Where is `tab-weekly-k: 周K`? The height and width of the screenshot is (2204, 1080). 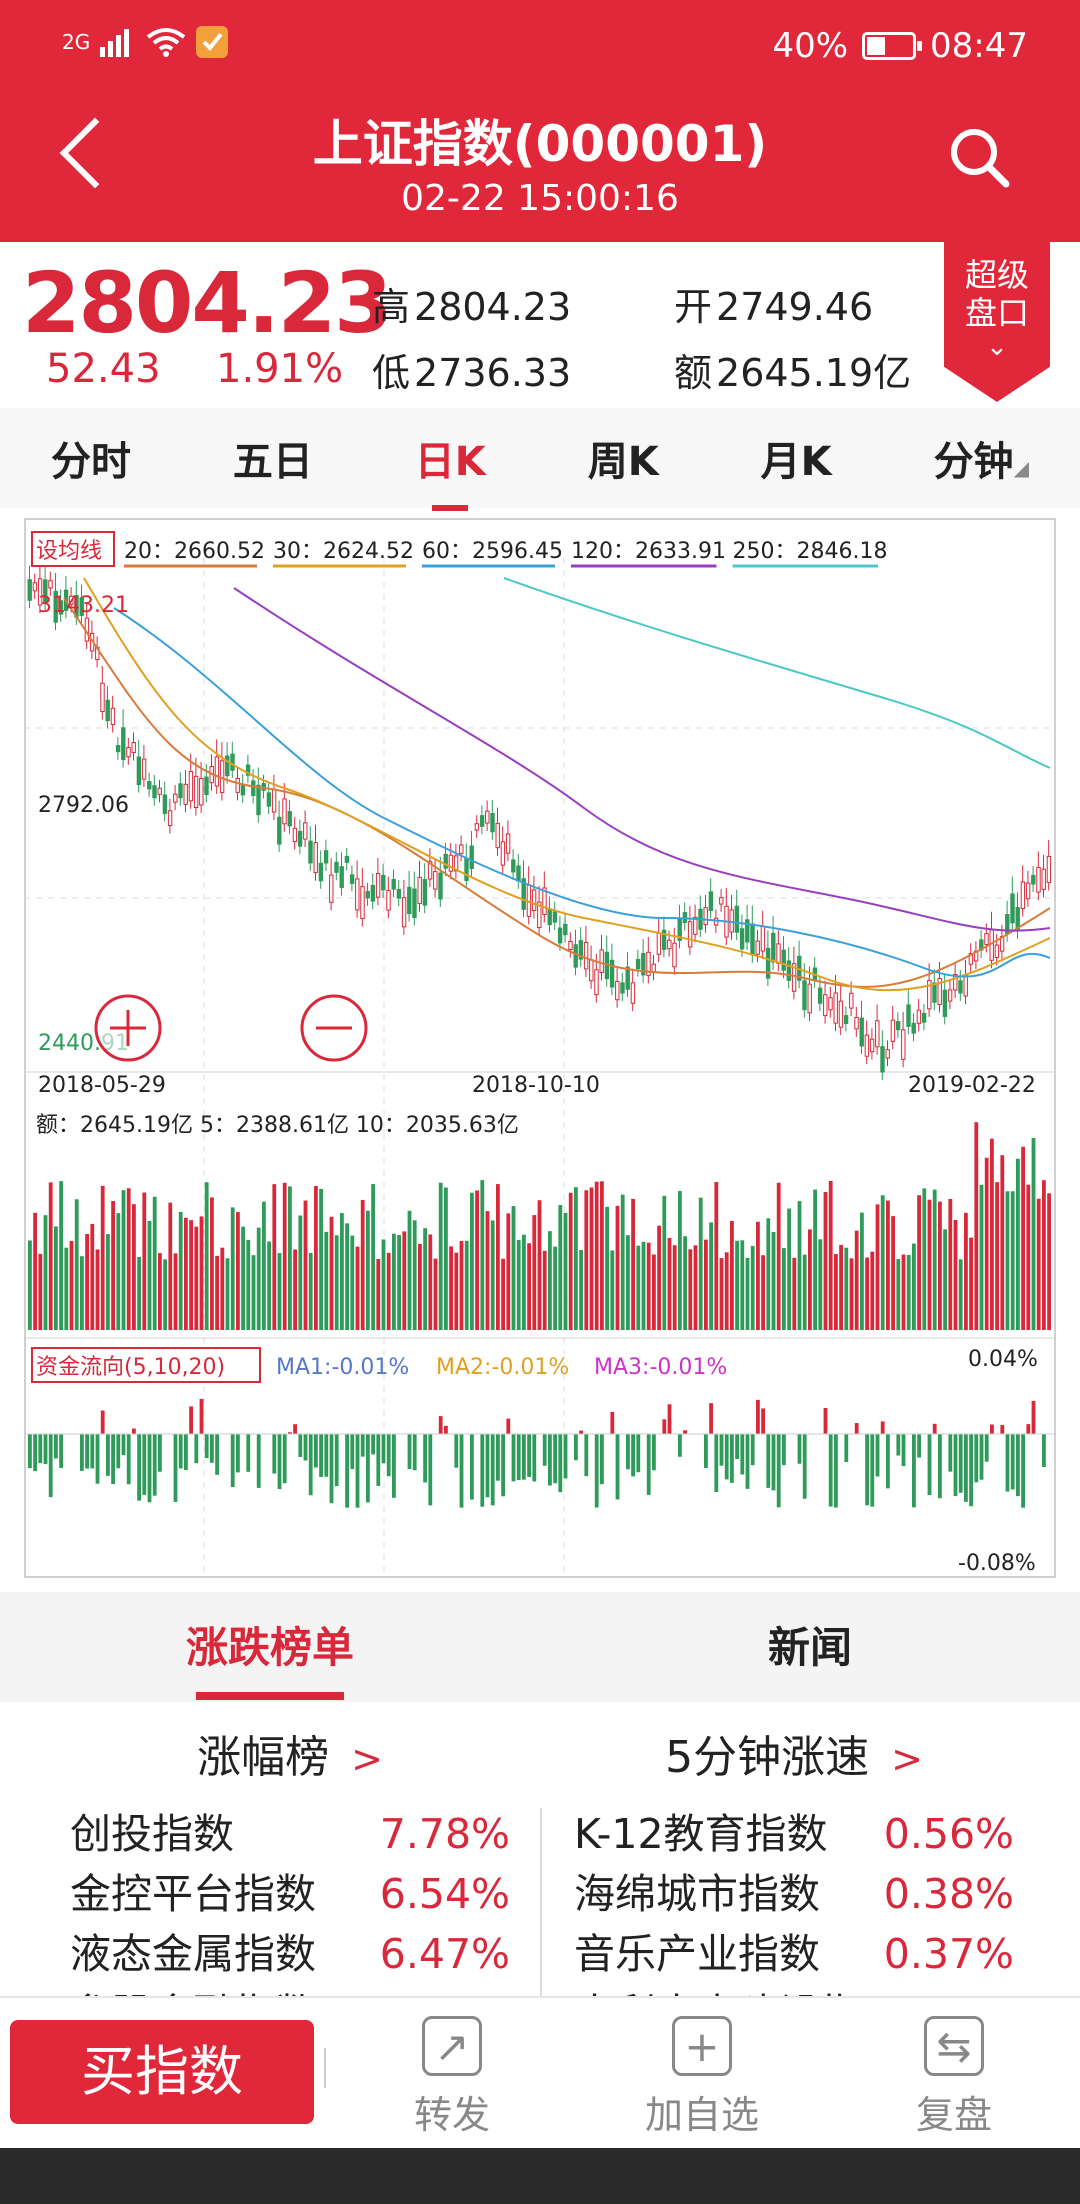 tab-weekly-k: 周K is located at coordinates (623, 462).